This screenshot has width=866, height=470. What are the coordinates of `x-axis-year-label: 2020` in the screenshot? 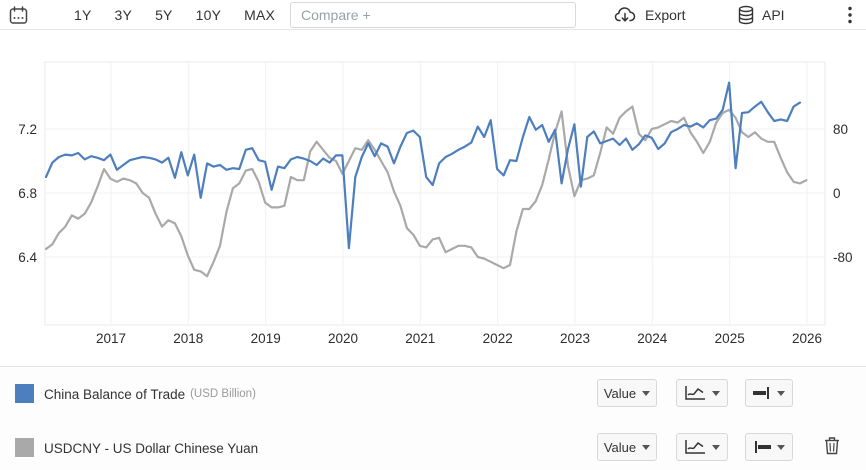 It's located at (343, 338).